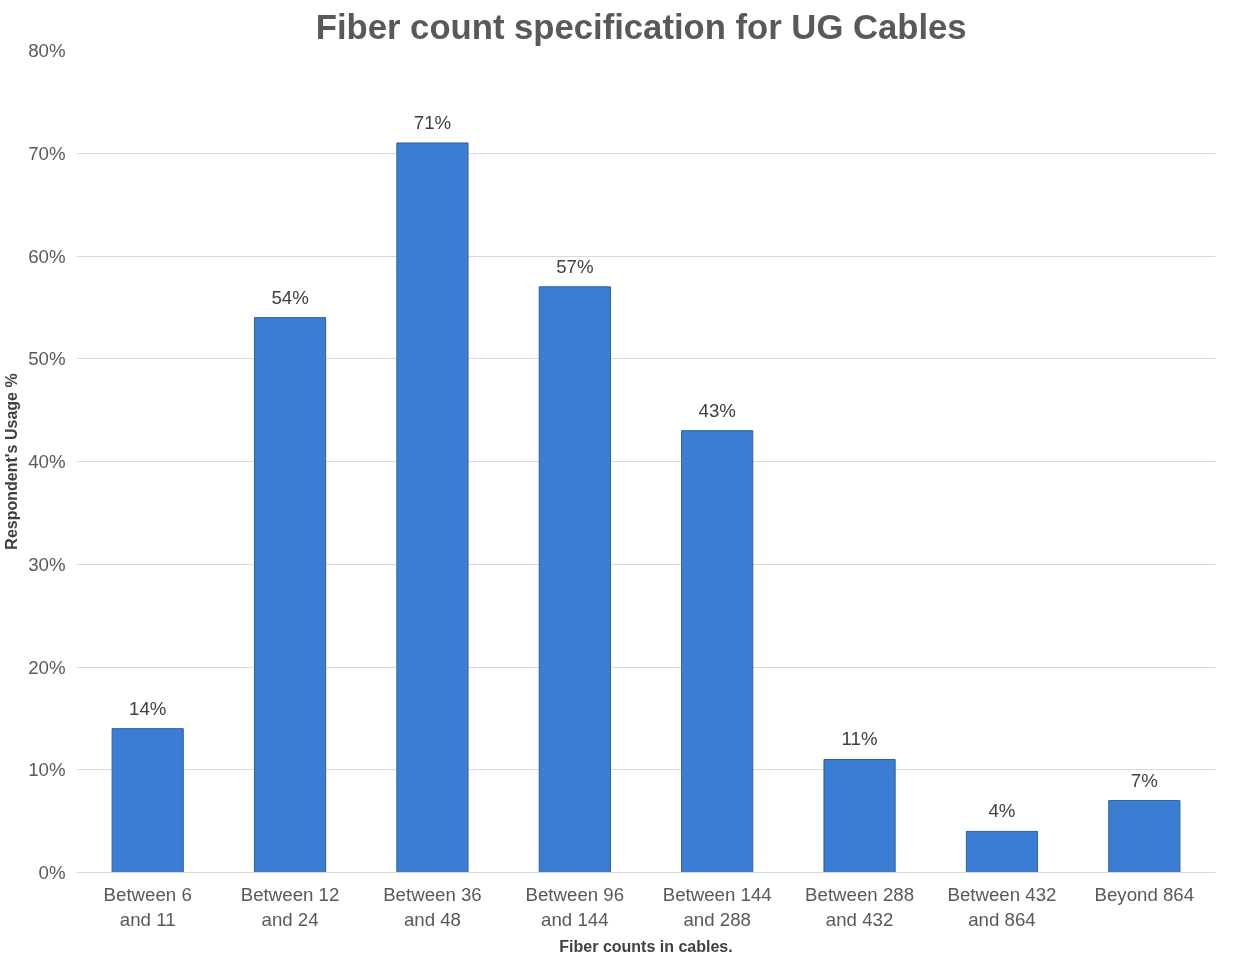 The height and width of the screenshot is (967, 1255). What do you see at coordinates (717, 410) in the screenshot?
I see `data-label: 43%` at bounding box center [717, 410].